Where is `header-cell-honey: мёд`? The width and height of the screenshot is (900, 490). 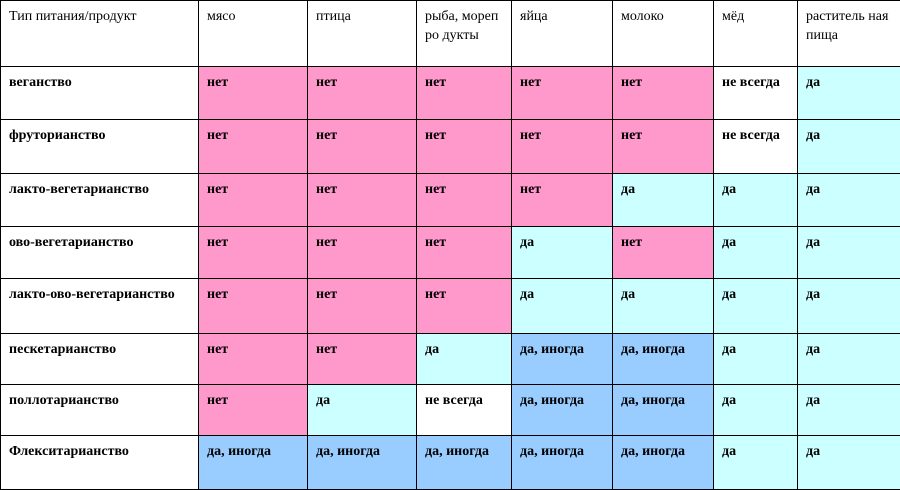 header-cell-honey: мёд is located at coordinates (755, 33).